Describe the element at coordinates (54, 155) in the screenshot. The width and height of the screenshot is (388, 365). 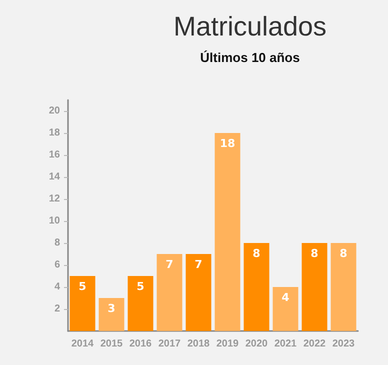
I see `y-tick-label: 16` at that location.